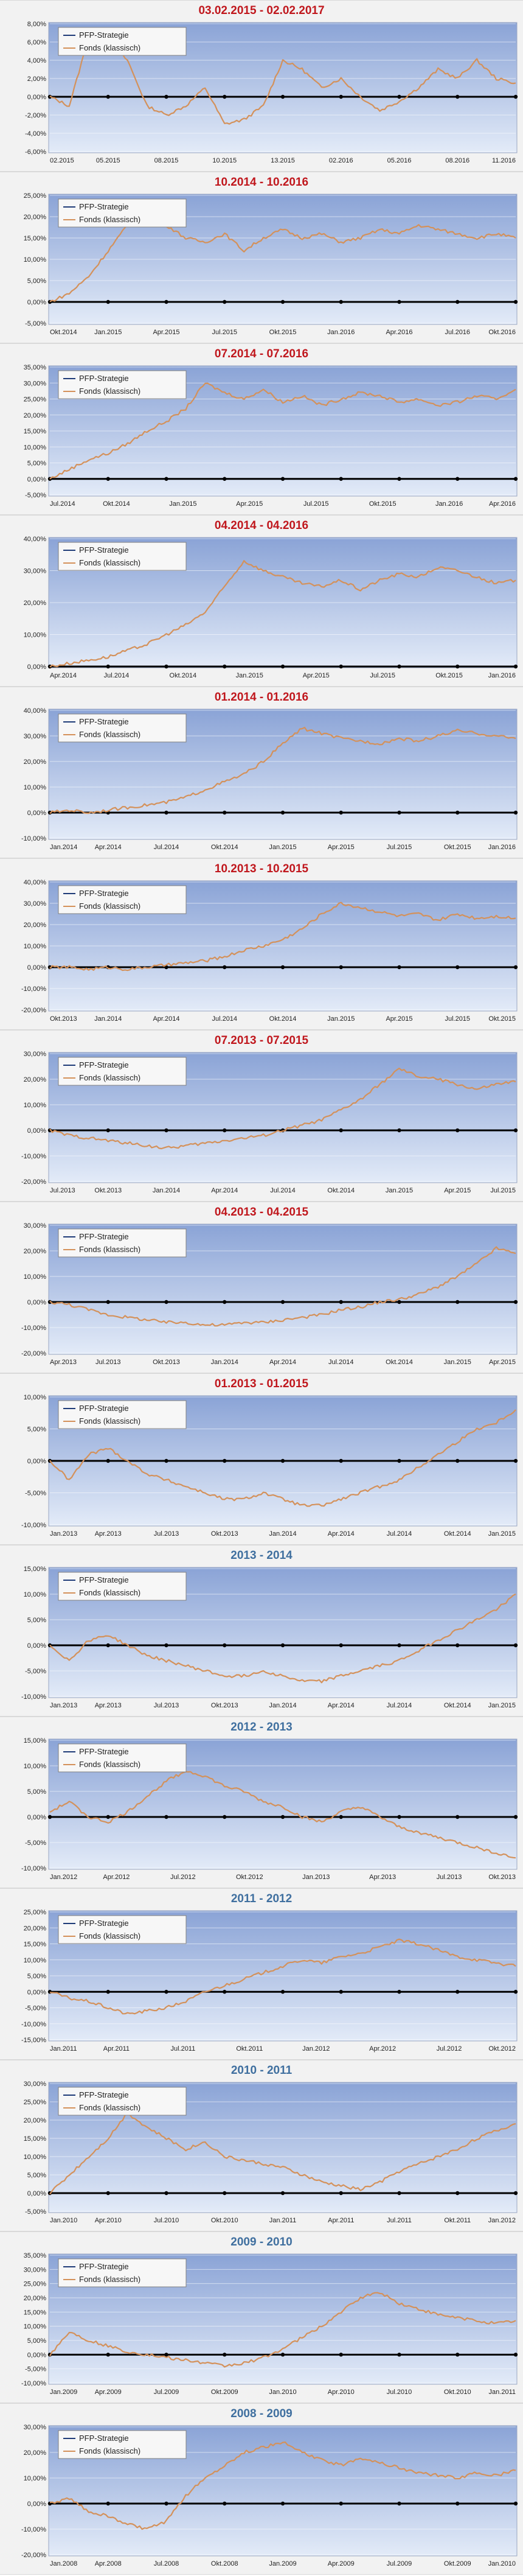  Describe the element at coordinates (283, 161) in the screenshot. I see `x-tick-label: 13.2015` at that location.